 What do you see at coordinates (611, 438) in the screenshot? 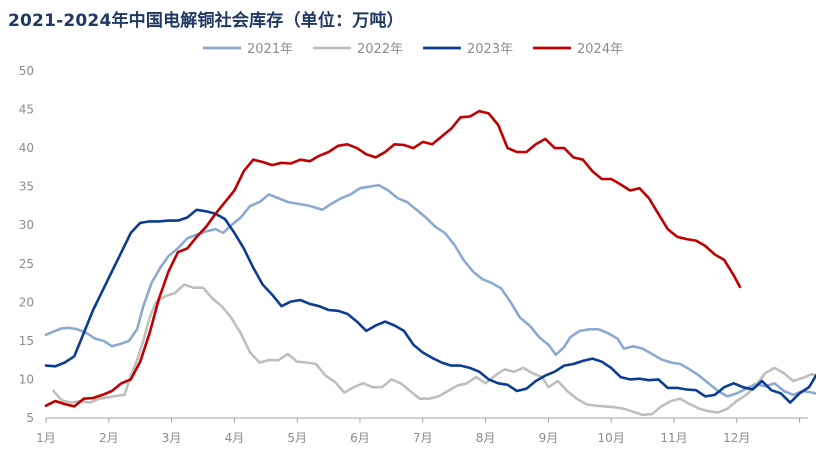
I see `x-tick-label: 10月` at bounding box center [611, 438].